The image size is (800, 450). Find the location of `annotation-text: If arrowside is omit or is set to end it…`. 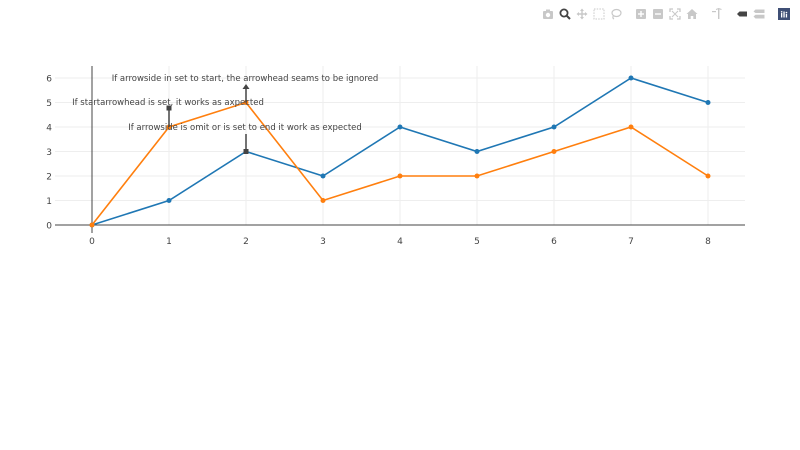

annotation-text: If arrowside is omit or is set to end it… is located at coordinates (245, 128).